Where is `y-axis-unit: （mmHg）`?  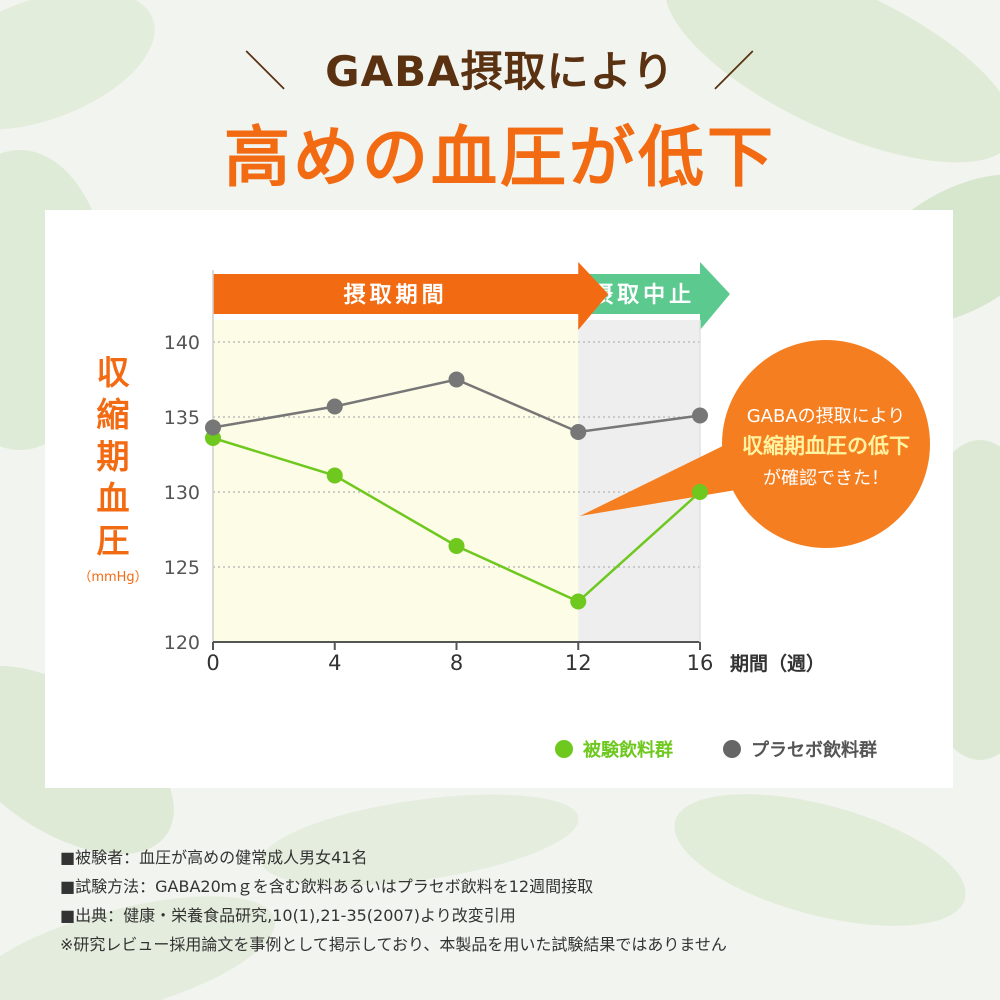
y-axis-unit: （mmHg） is located at coordinates (113, 577).